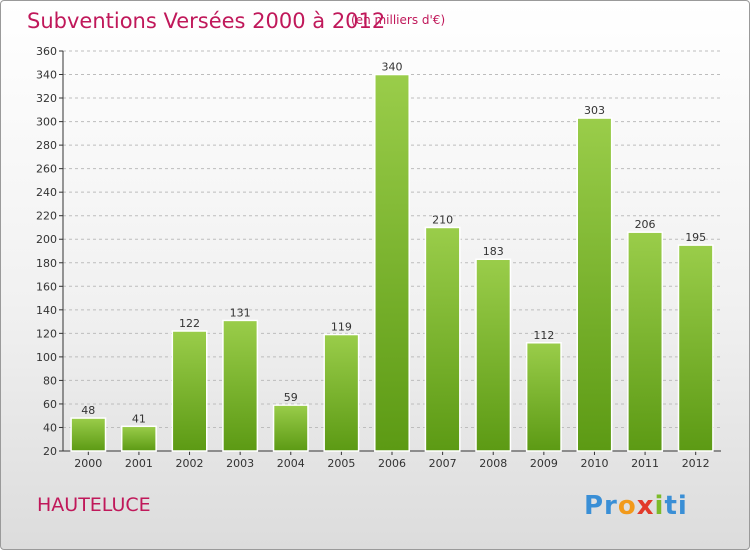 The image size is (750, 550). I want to click on y-tick-label: 340, so click(46, 75).